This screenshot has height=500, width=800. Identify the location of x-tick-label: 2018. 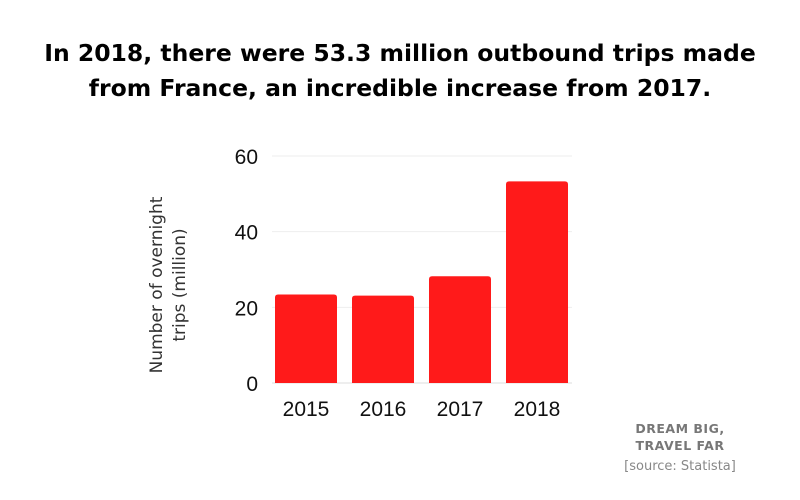
(537, 409).